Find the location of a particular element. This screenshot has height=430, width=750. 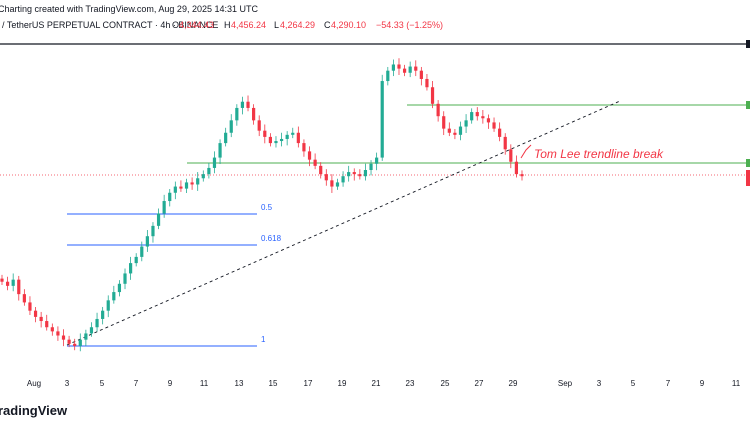

annotation-pointer is located at coordinates (526, 151).